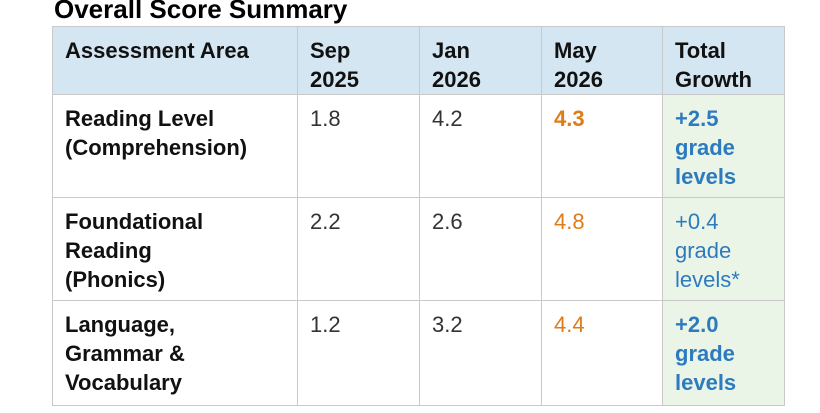  I want to click on header-assessment-area-label: Assessment Area, so click(157, 50).